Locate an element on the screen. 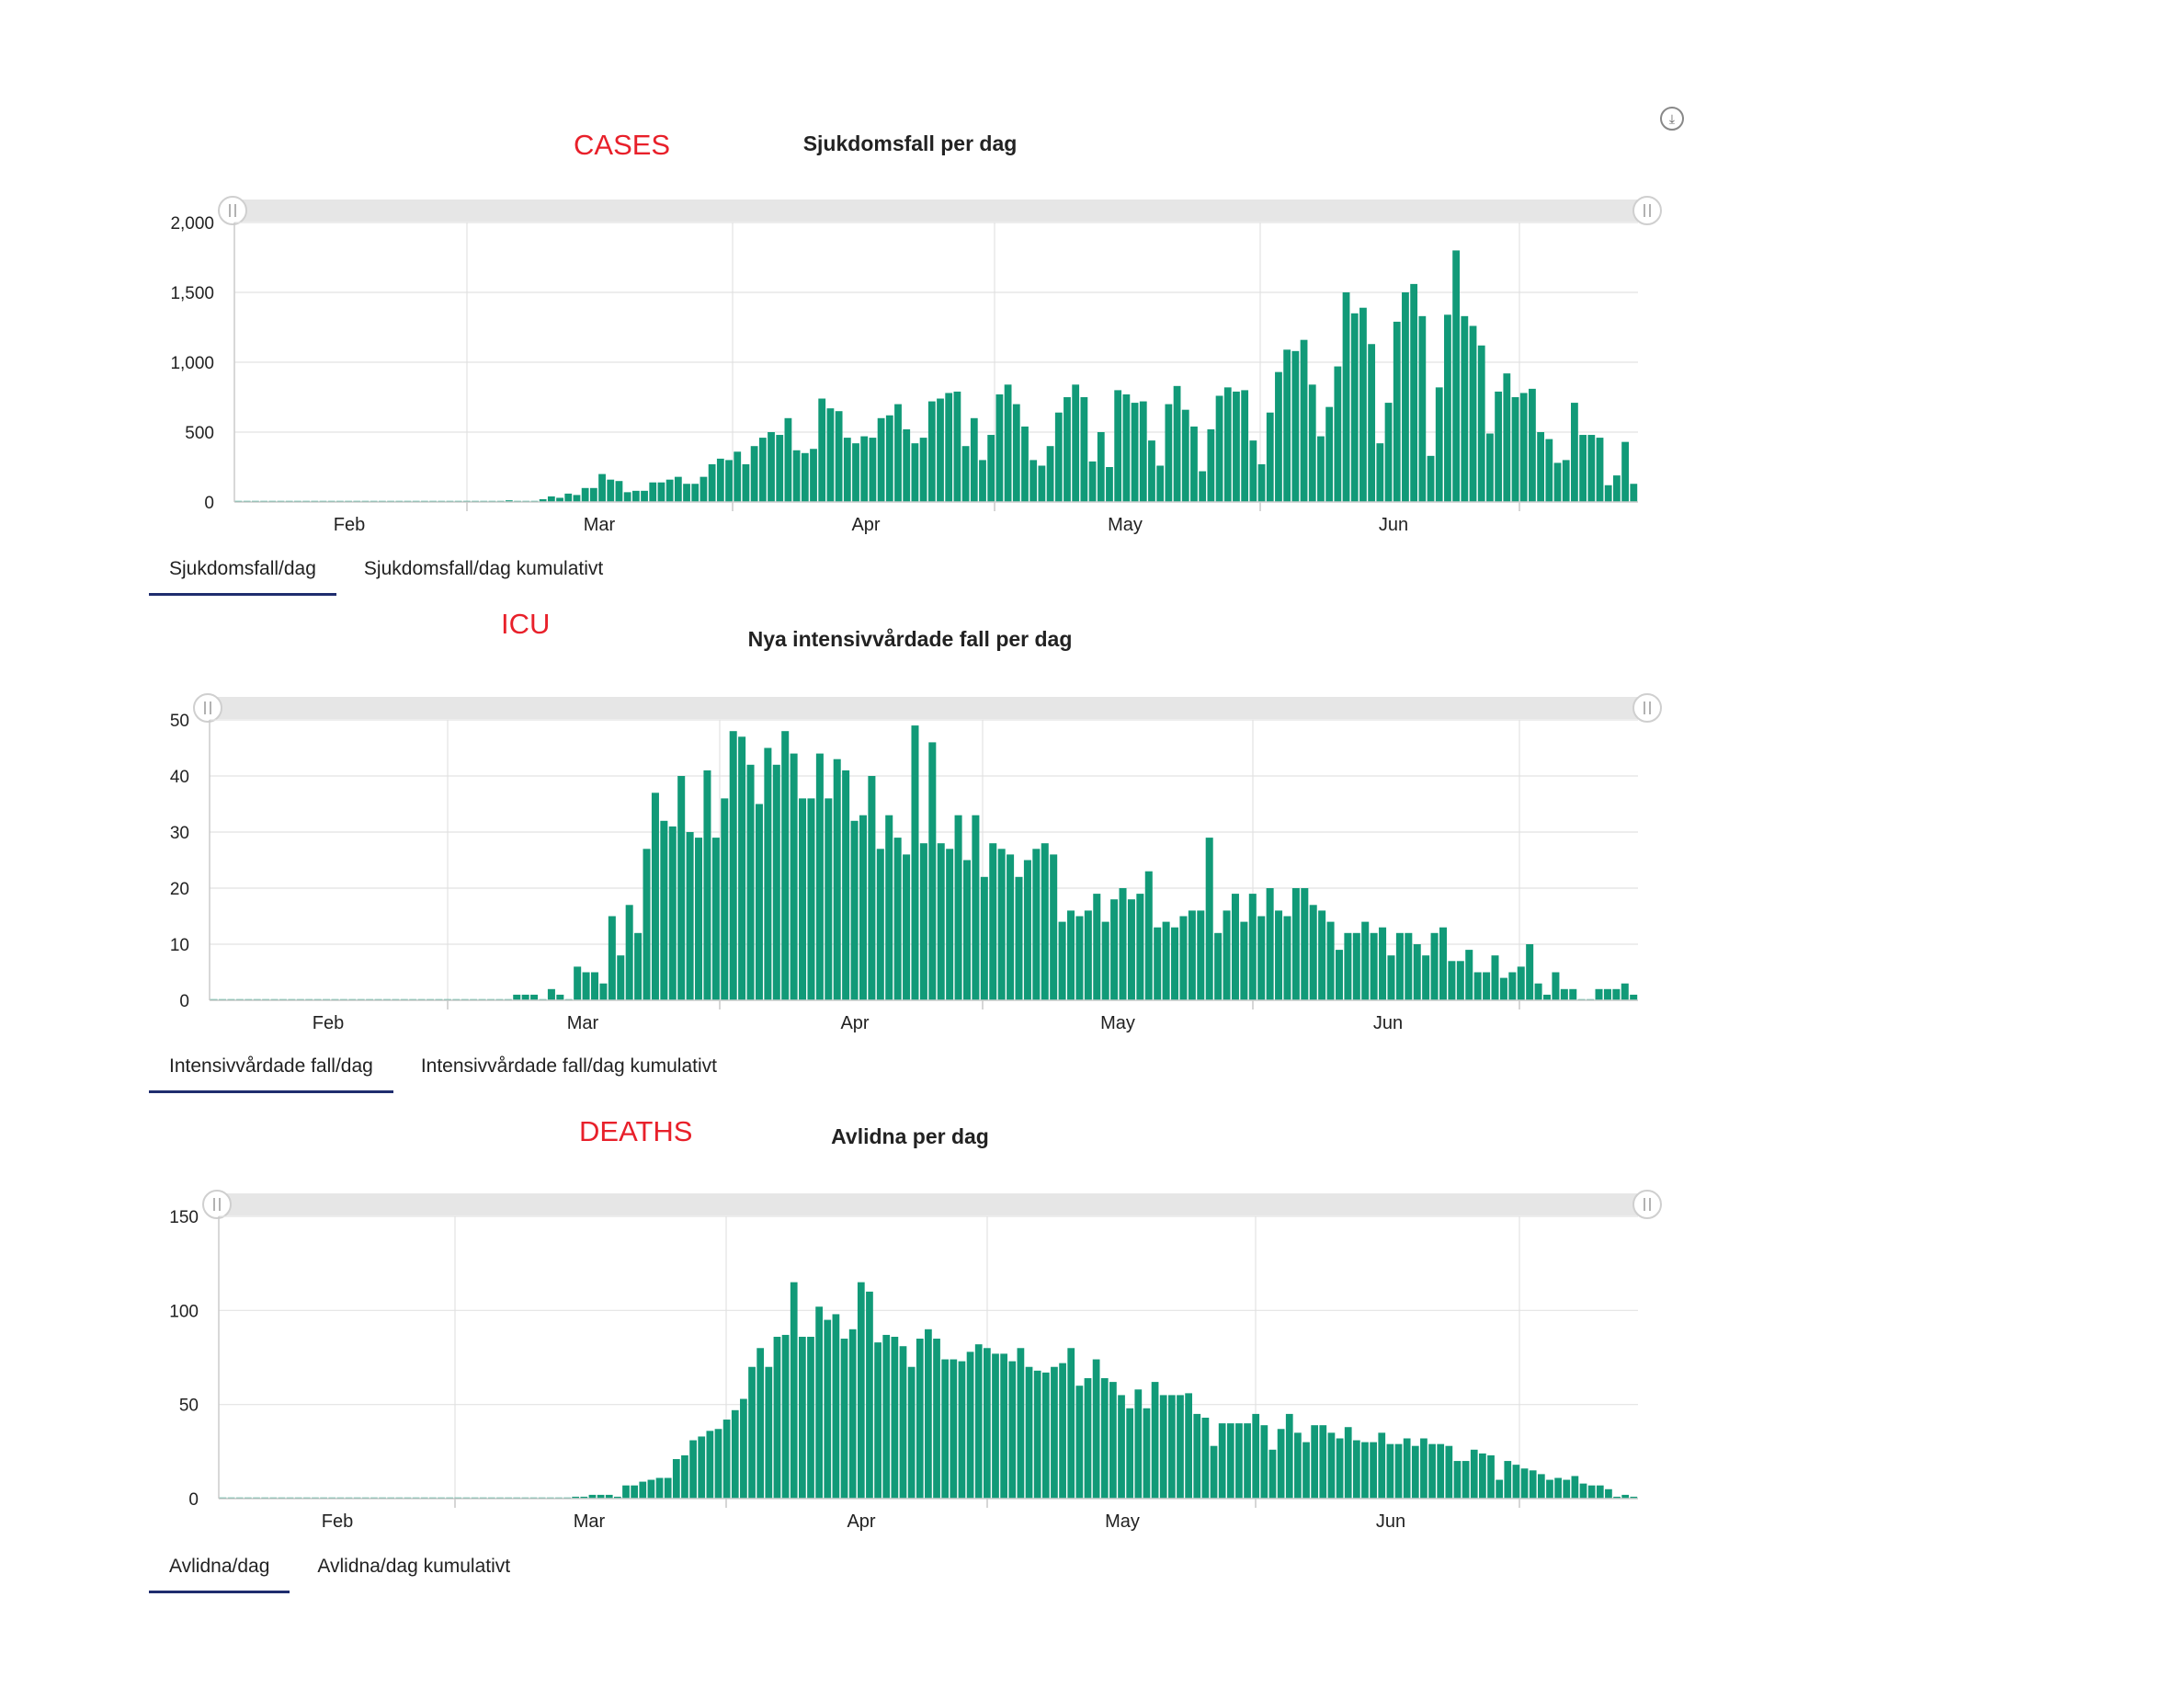 This screenshot has height=1688, width=2184. range-navigator is located at coordinates (928, 708).